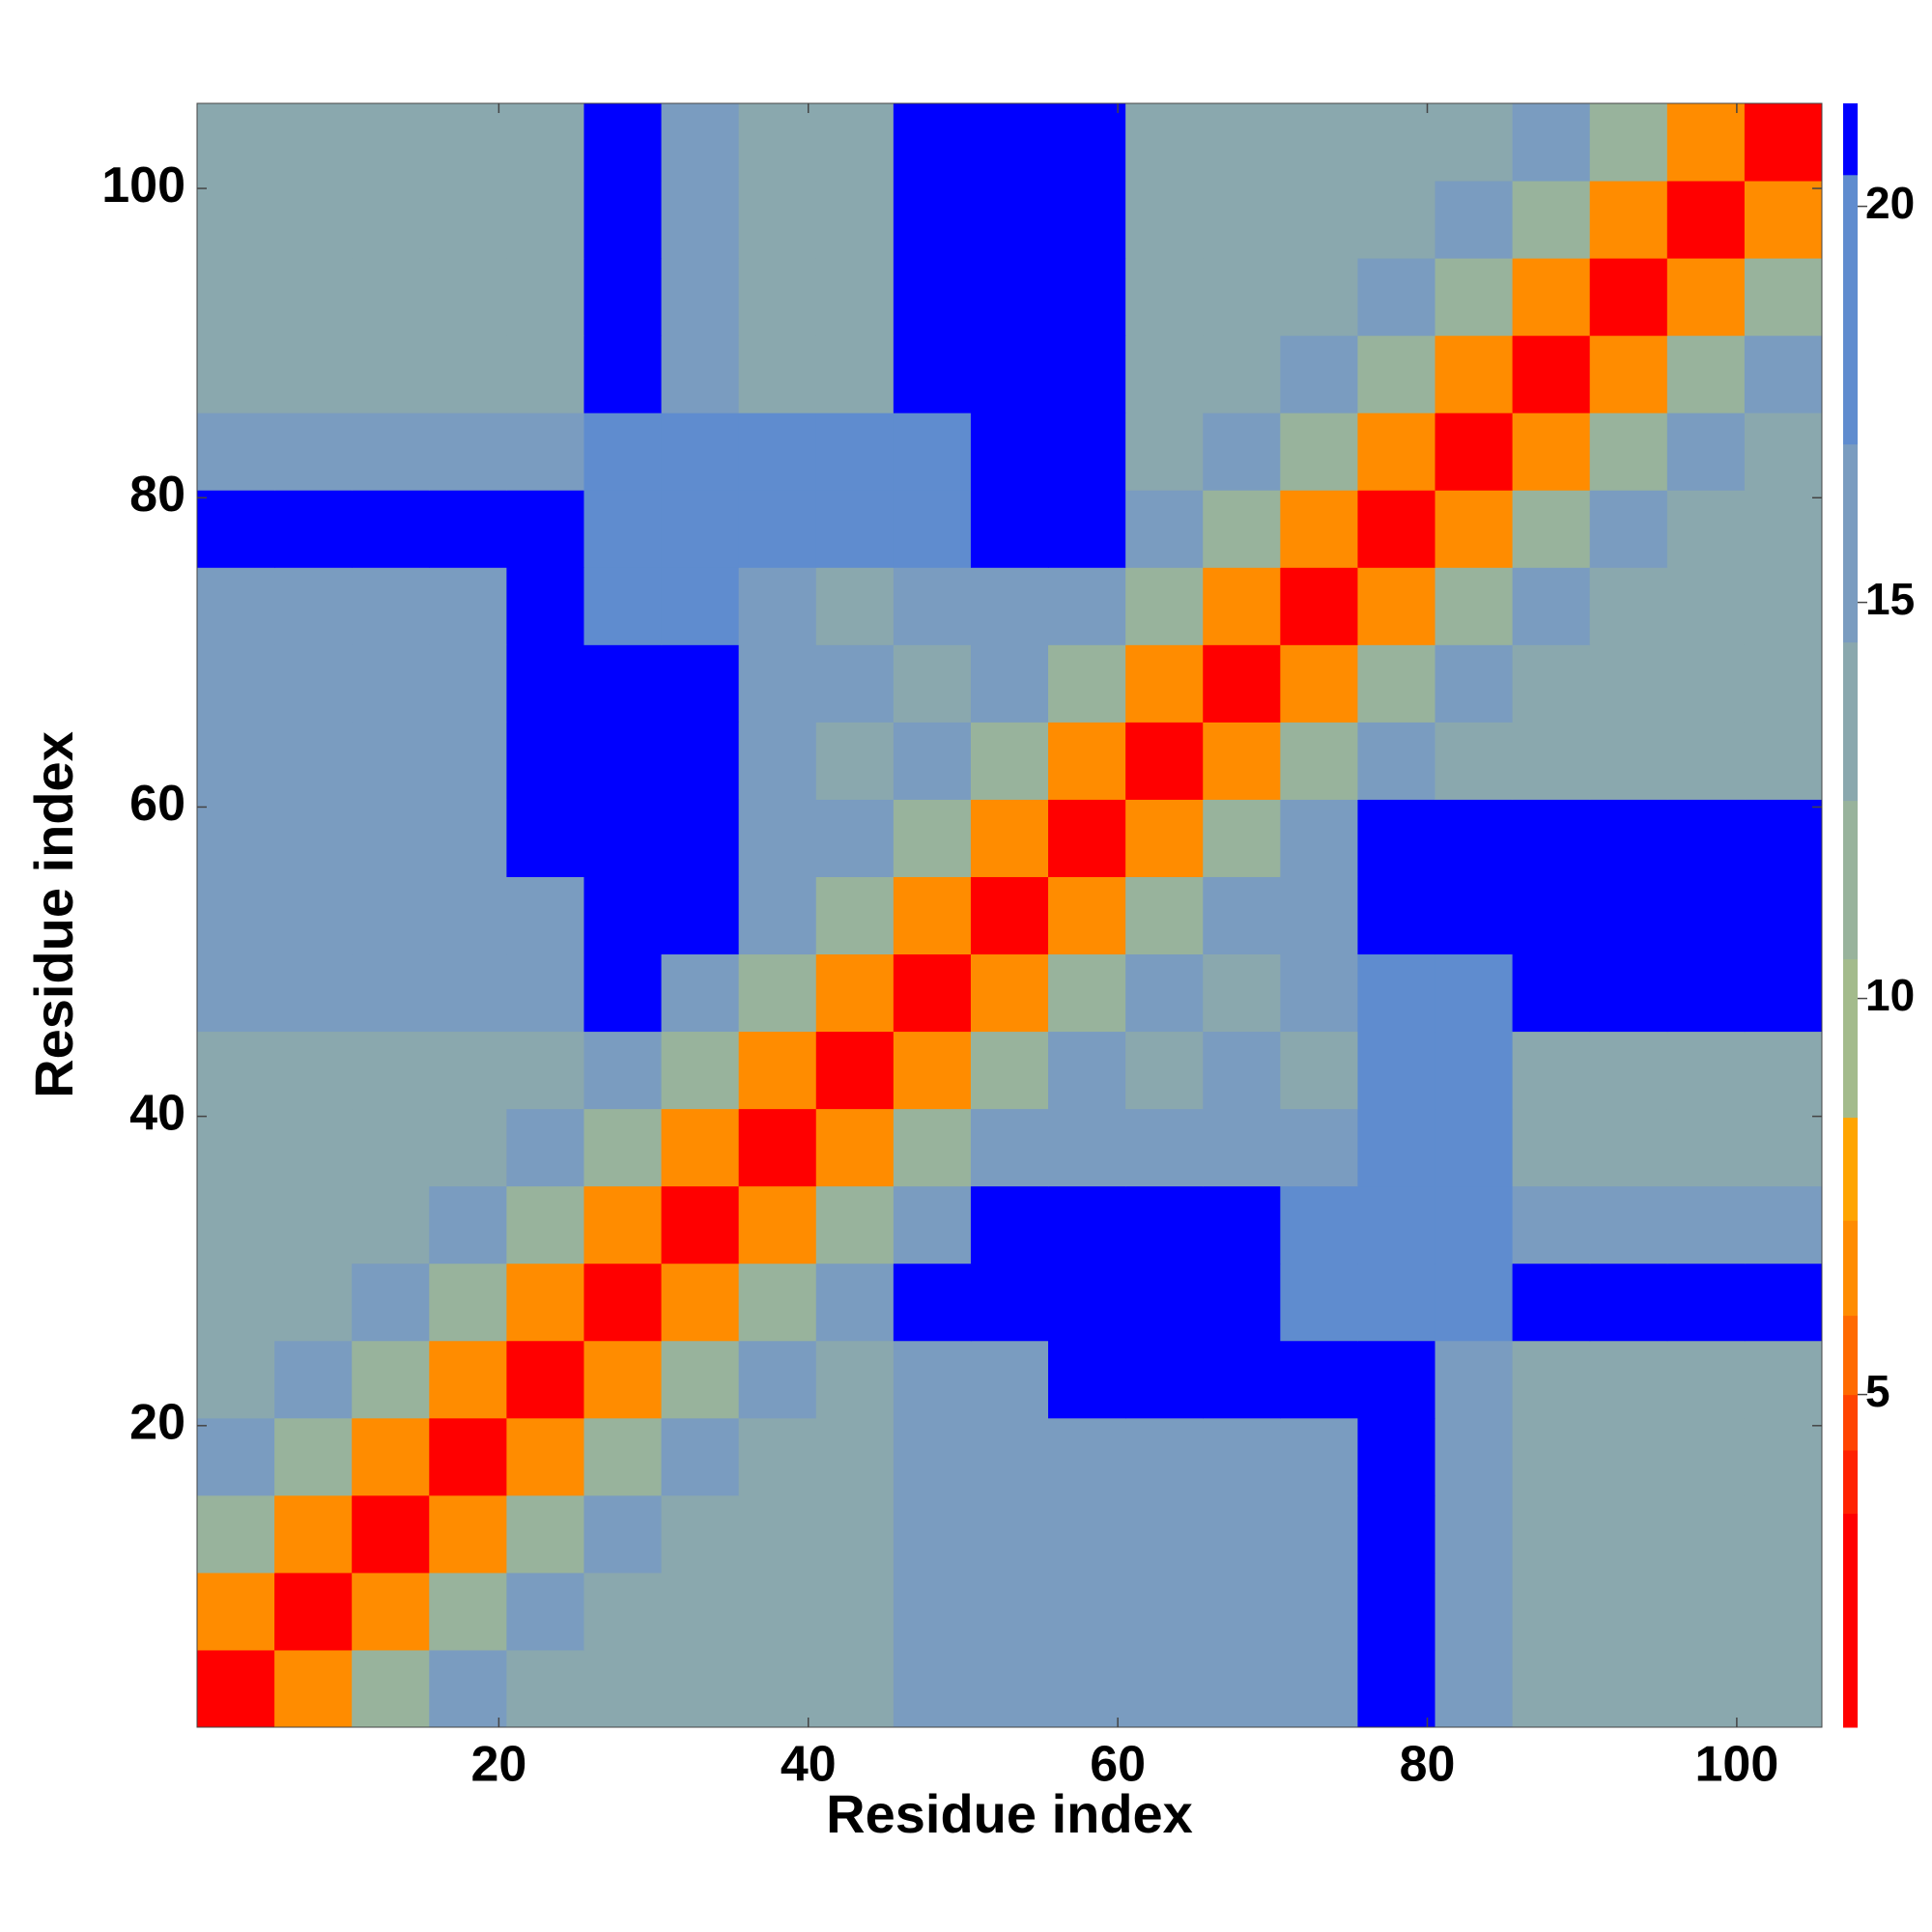 The height and width of the screenshot is (1932, 1932). Describe the element at coordinates (157, 1423) in the screenshot. I see `y-tick-label: 20` at that location.